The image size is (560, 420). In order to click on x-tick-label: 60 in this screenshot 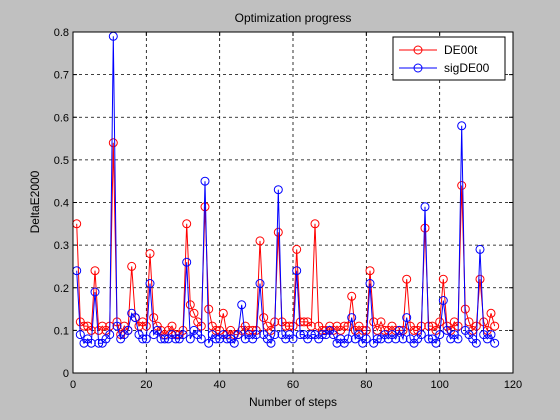, I will do `click(293, 385)`.